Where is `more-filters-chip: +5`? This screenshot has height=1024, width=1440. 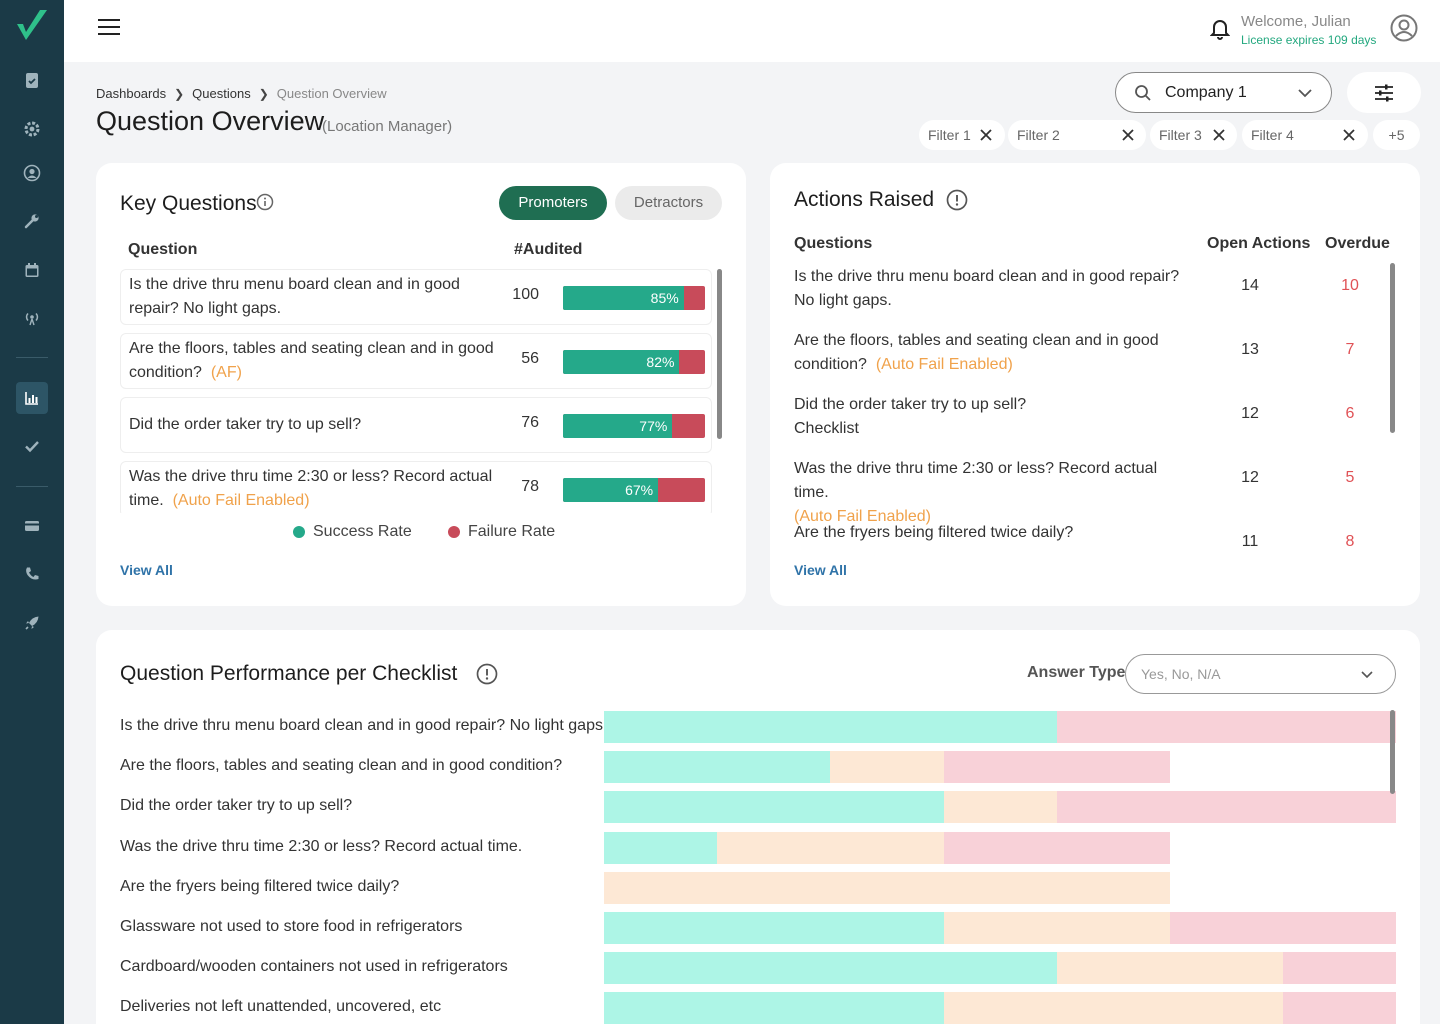
more-filters-chip: +5 is located at coordinates (1396, 135).